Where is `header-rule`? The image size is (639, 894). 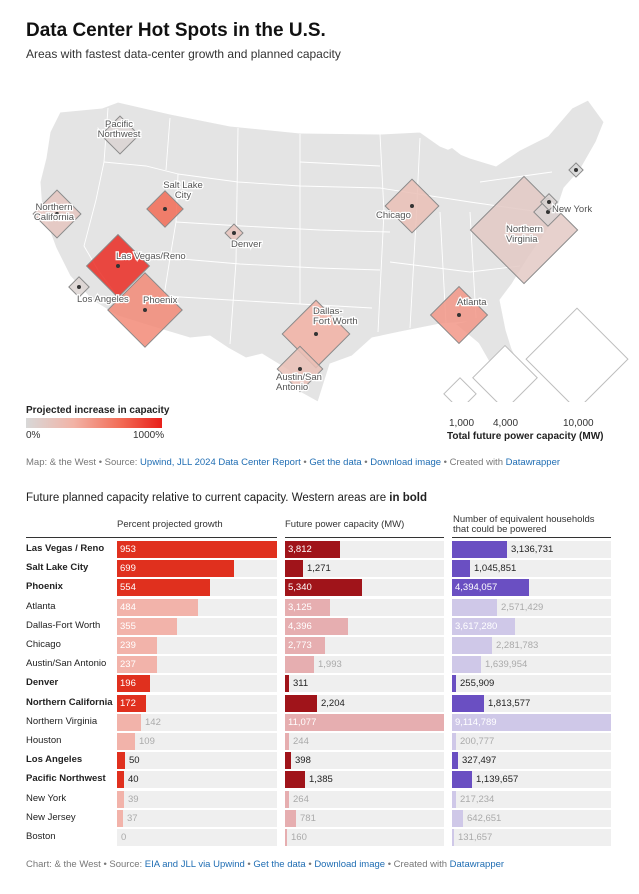 header-rule is located at coordinates (364, 537).